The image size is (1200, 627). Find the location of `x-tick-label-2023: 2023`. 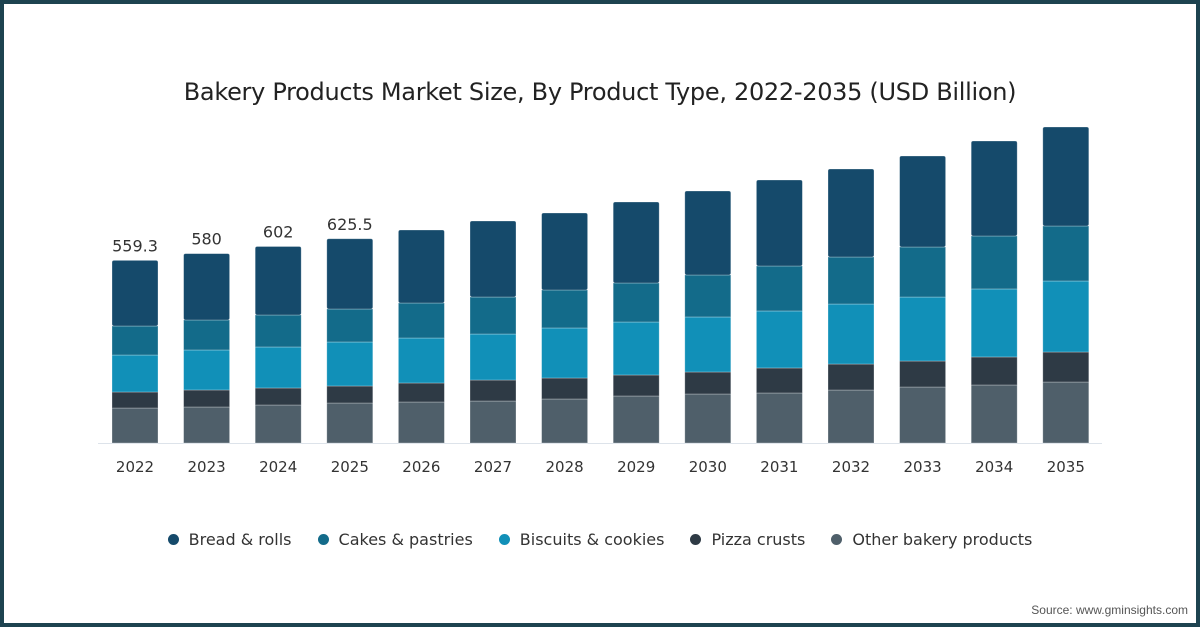

x-tick-label-2023: 2023 is located at coordinates (207, 467).